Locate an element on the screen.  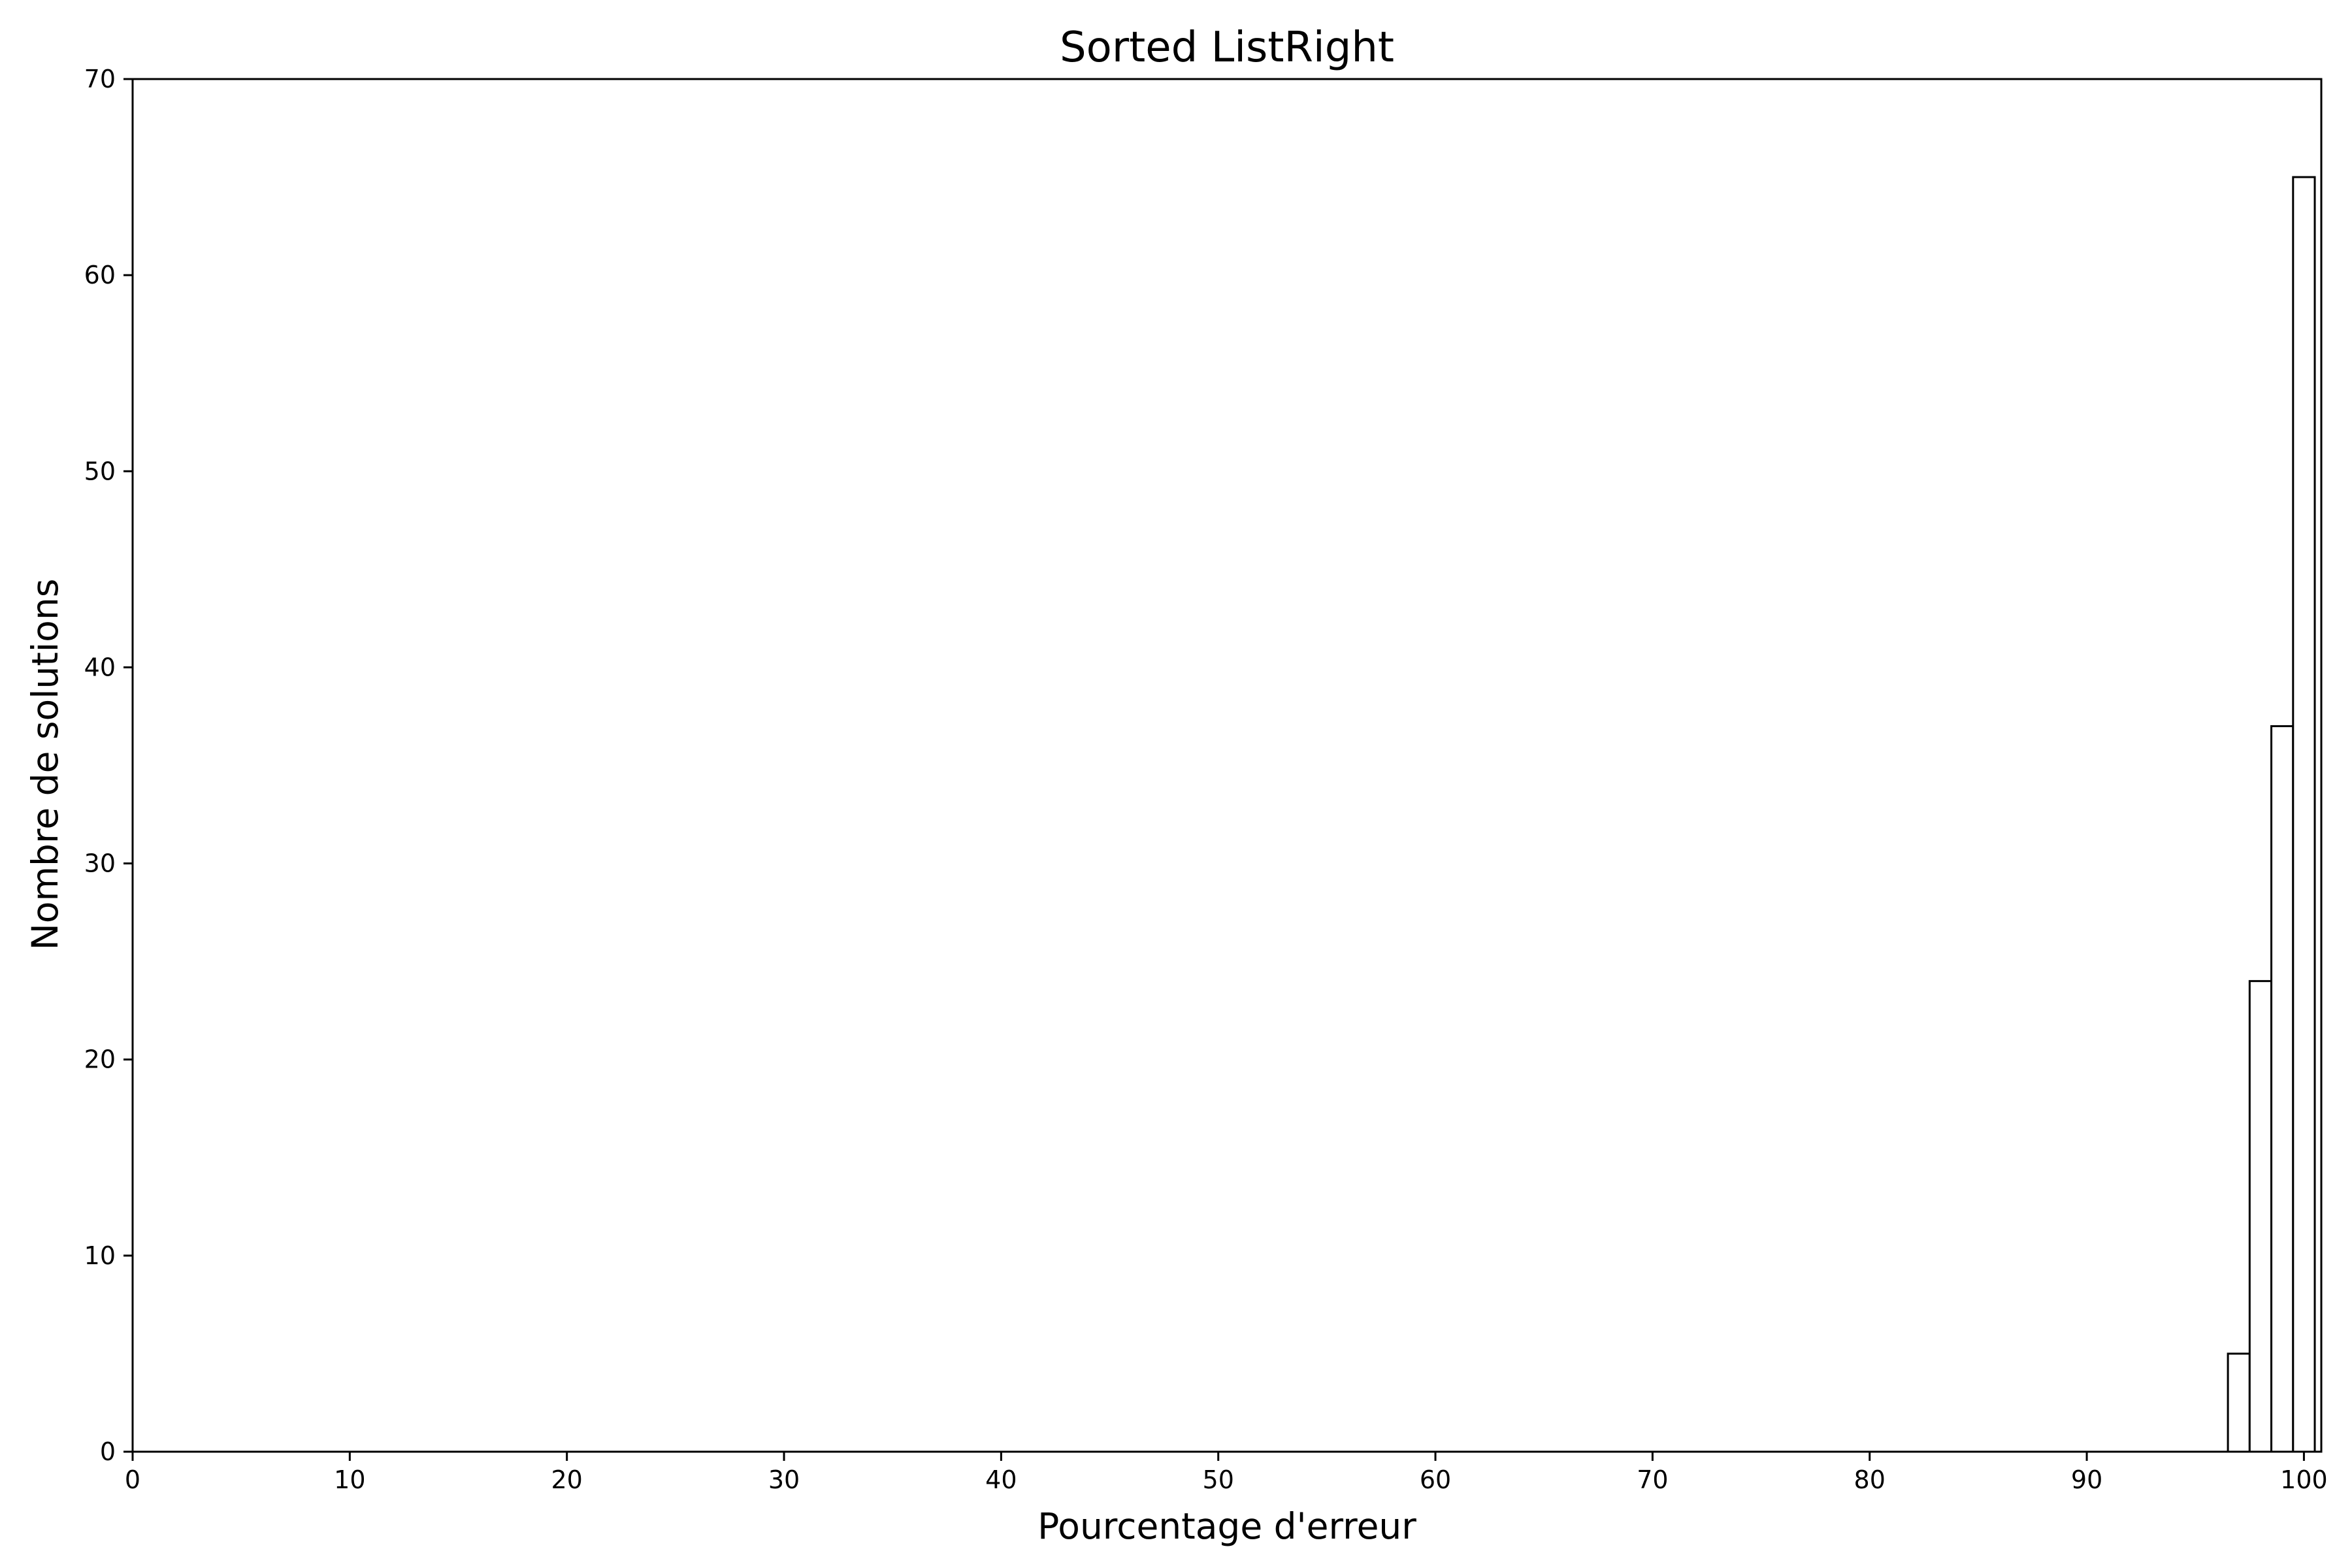
x-tick-label: 40 is located at coordinates (1001, 1479).